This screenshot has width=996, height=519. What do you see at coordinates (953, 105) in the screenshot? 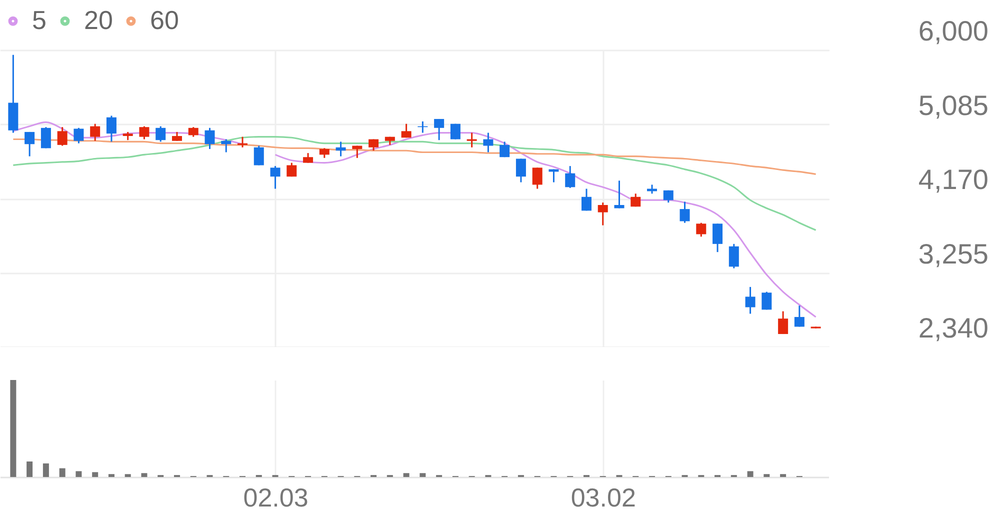
I see `y-tick-label: 5,085` at bounding box center [953, 105].